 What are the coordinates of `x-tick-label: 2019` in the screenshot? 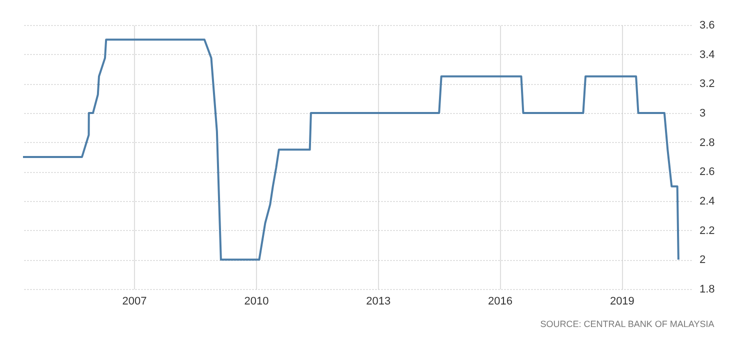 It's located at (622, 302).